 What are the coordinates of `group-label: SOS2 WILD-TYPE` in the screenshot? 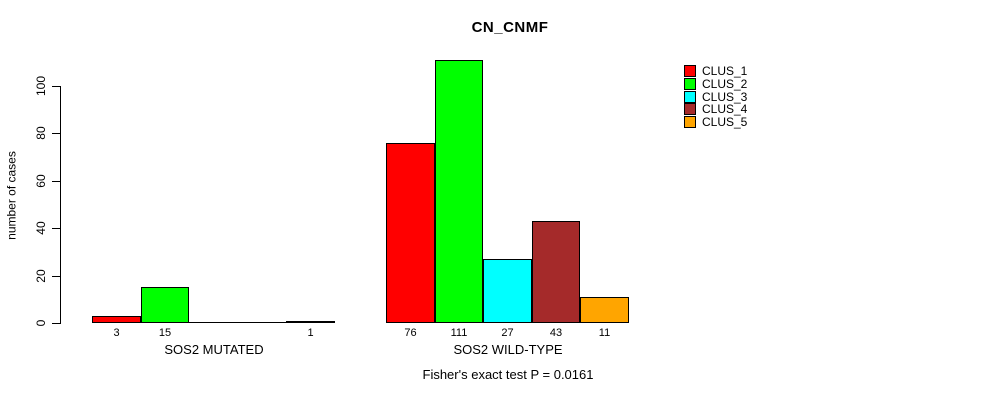 It's located at (508, 349).